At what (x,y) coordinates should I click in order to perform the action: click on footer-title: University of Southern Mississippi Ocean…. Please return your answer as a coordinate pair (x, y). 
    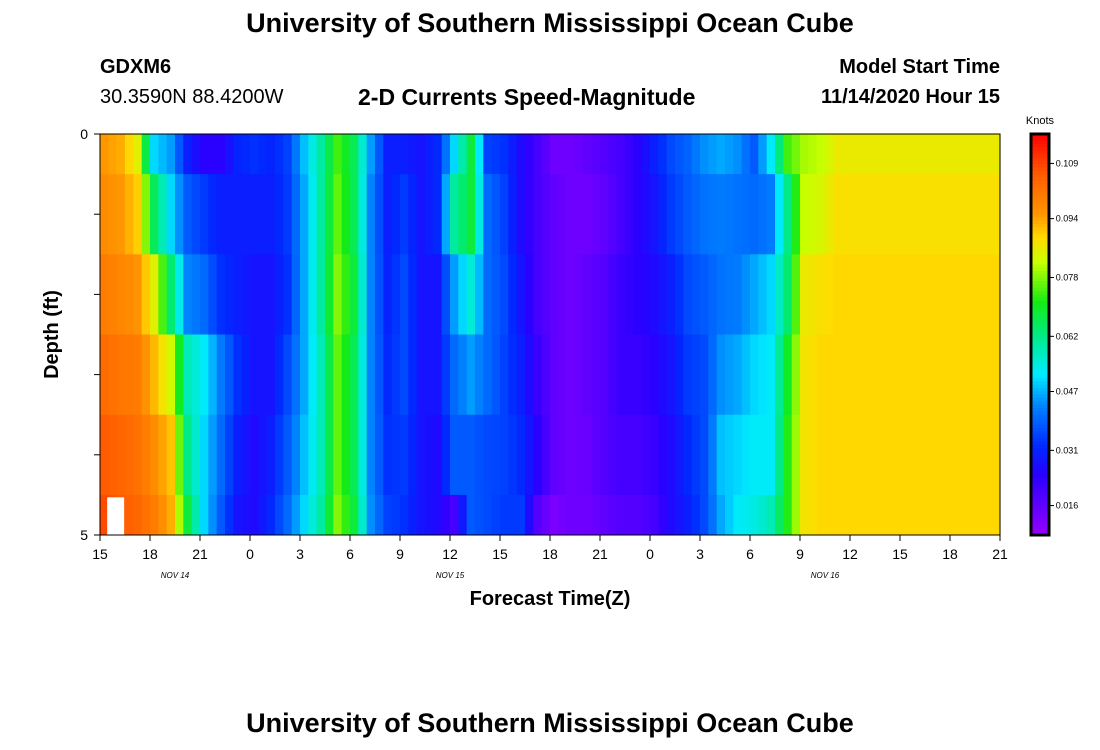
    Looking at the image, I should click on (550, 723).